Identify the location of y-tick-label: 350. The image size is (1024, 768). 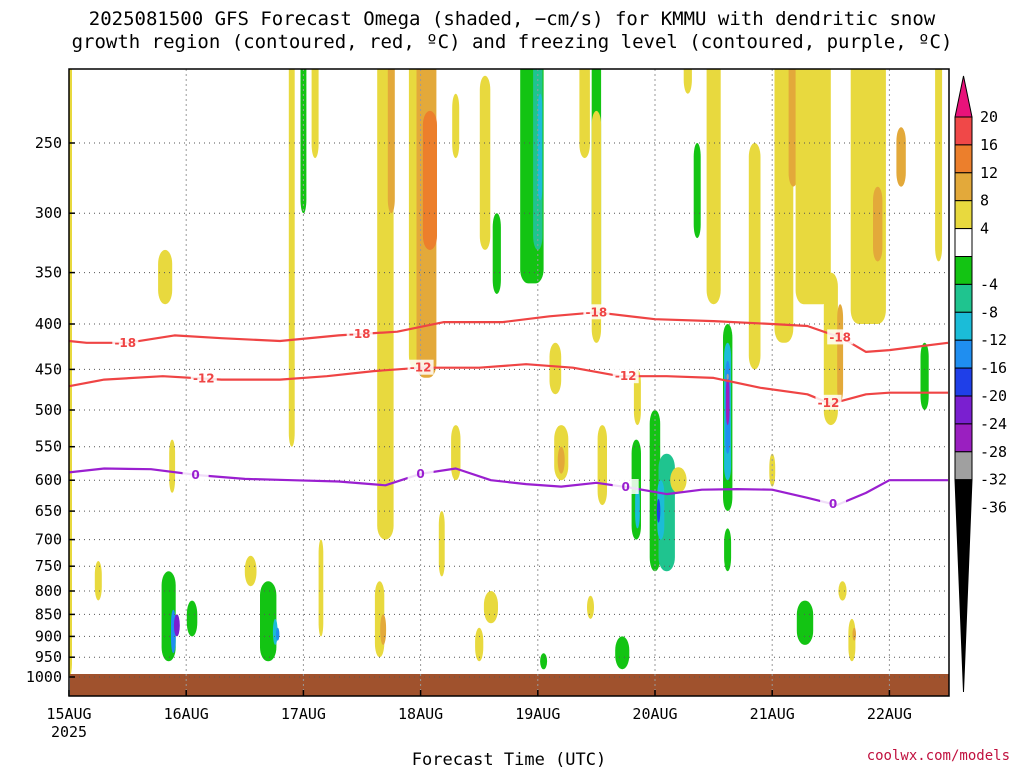
(48, 273).